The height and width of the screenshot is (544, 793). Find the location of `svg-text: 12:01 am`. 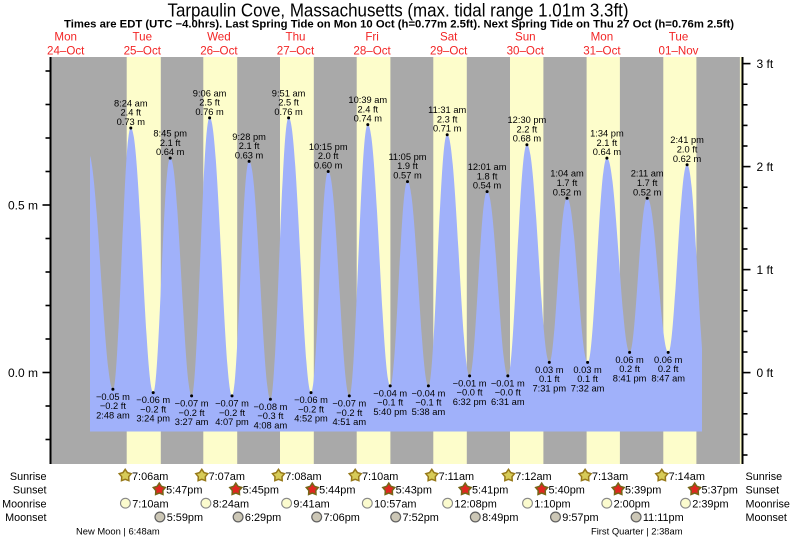

svg-text: 12:01 am is located at coordinates (487, 167).